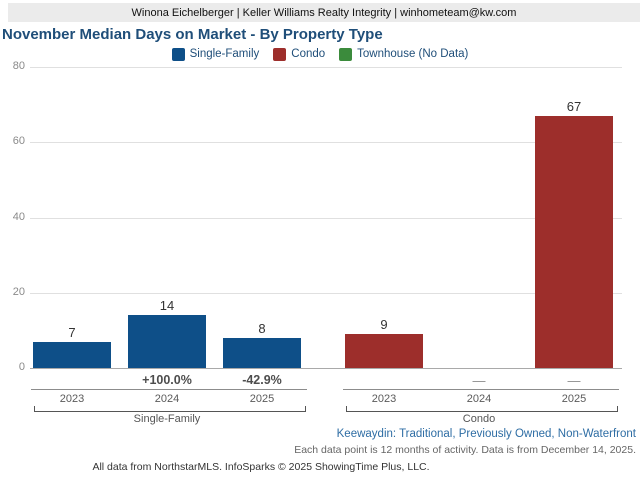  I want to click on pct-change-label: +100.0%, so click(167, 380).